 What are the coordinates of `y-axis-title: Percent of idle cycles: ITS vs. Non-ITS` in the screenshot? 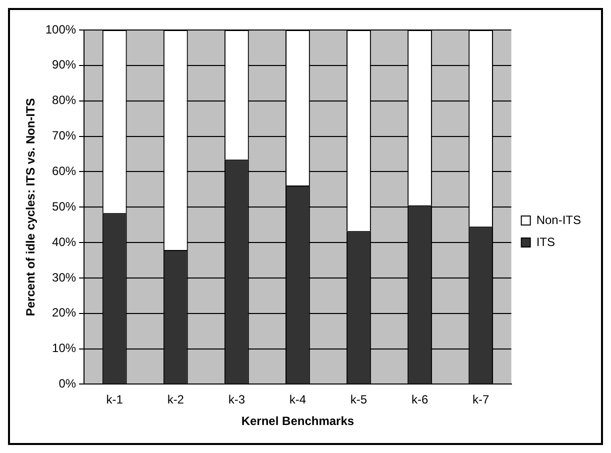 It's located at (31, 207).